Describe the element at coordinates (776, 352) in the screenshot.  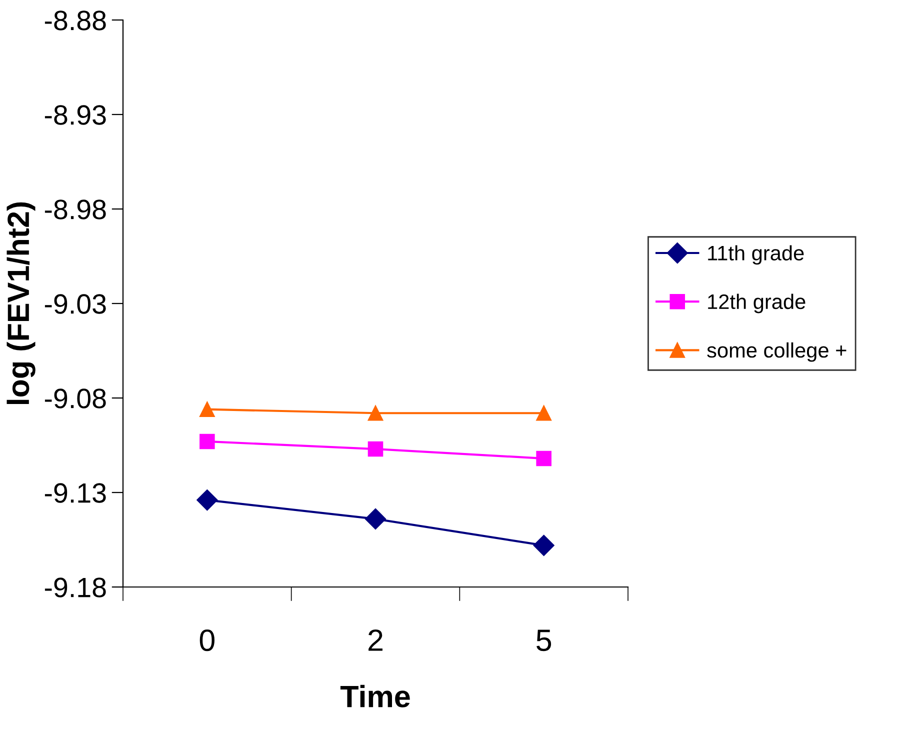
I see `legend-label: some college +` at that location.